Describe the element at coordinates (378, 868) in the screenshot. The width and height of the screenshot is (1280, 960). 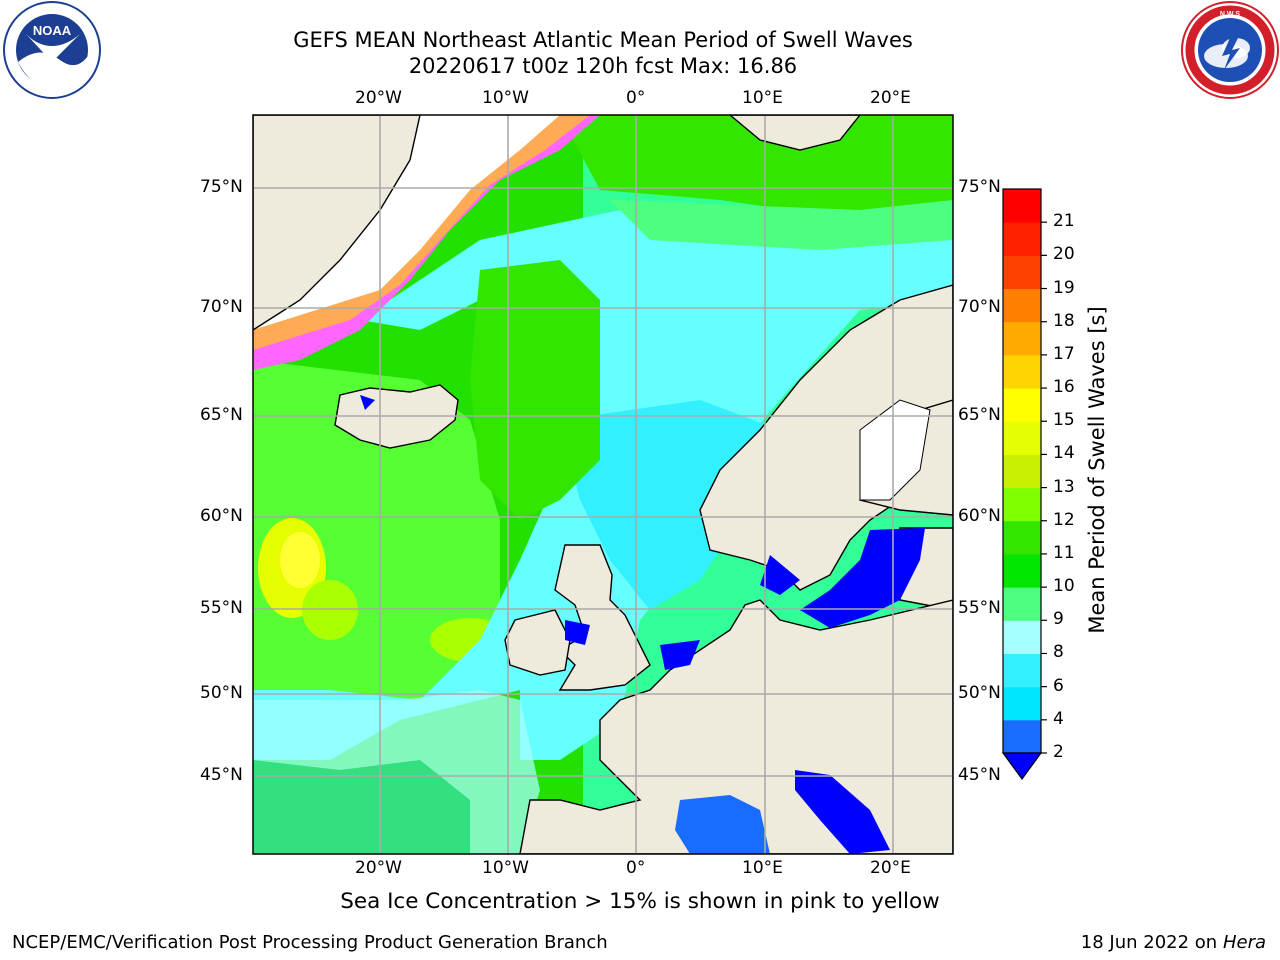
I see `lon-label-bottom: 20°W` at that location.